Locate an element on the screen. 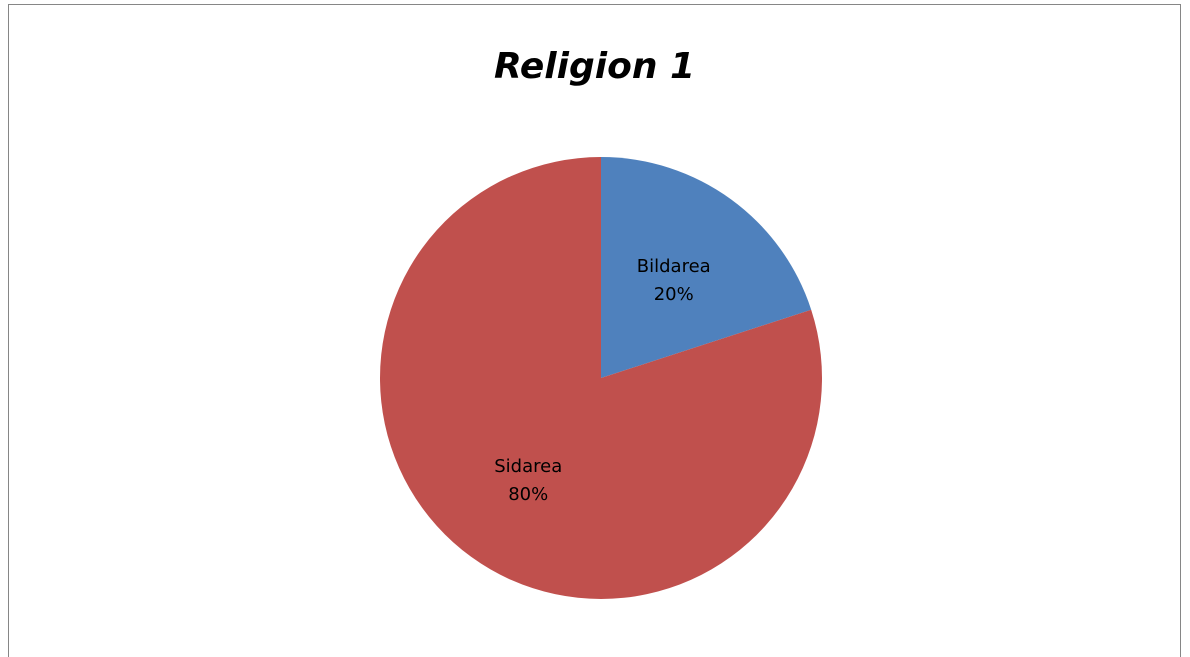 The image size is (1190, 657). slice-value-label: 20% is located at coordinates (674, 294).